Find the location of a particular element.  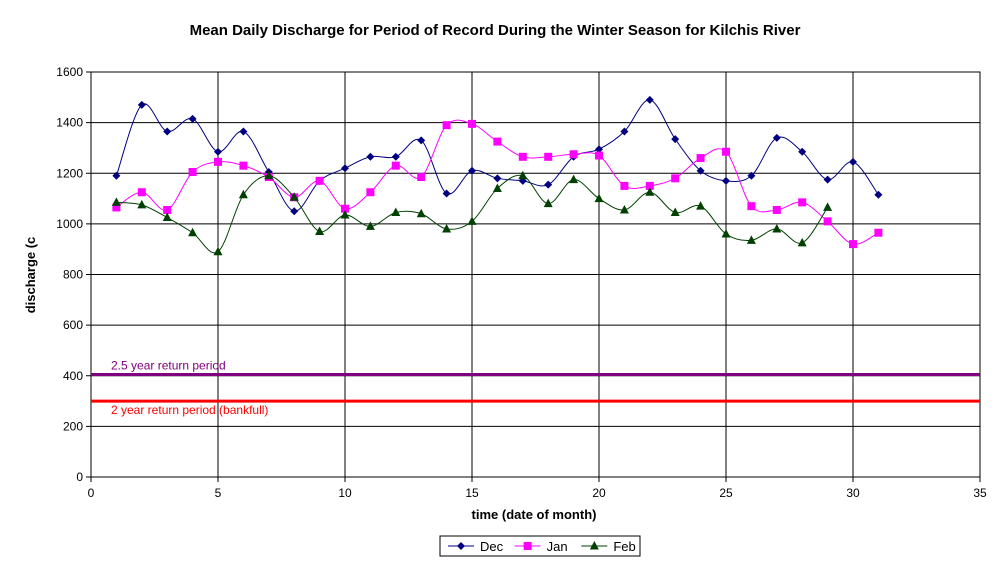

y-tick-label: 400 is located at coordinates (73, 376).